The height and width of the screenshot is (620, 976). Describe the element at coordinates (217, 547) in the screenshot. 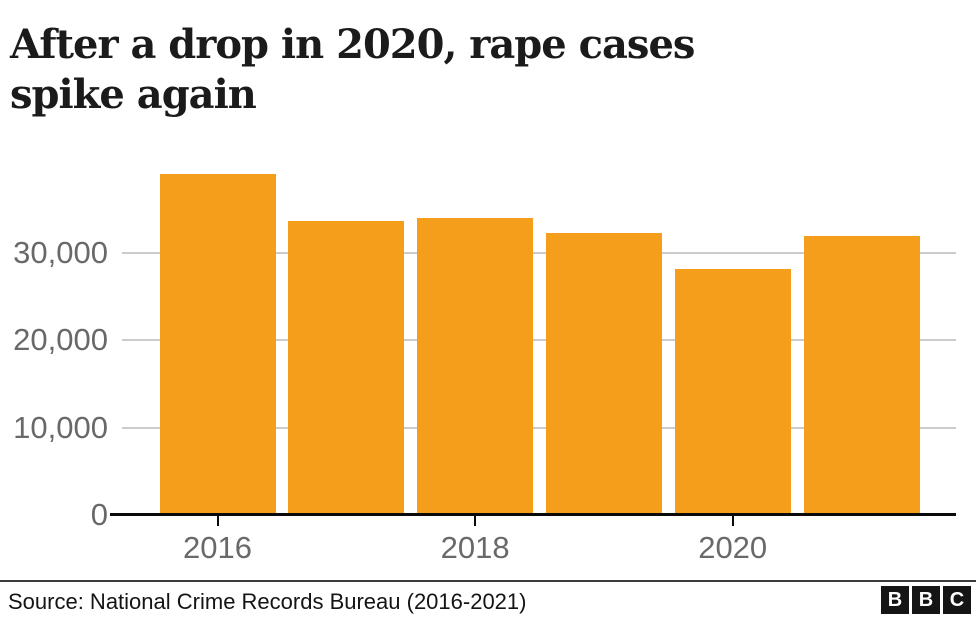

I see `x-axis-label: 2016` at that location.